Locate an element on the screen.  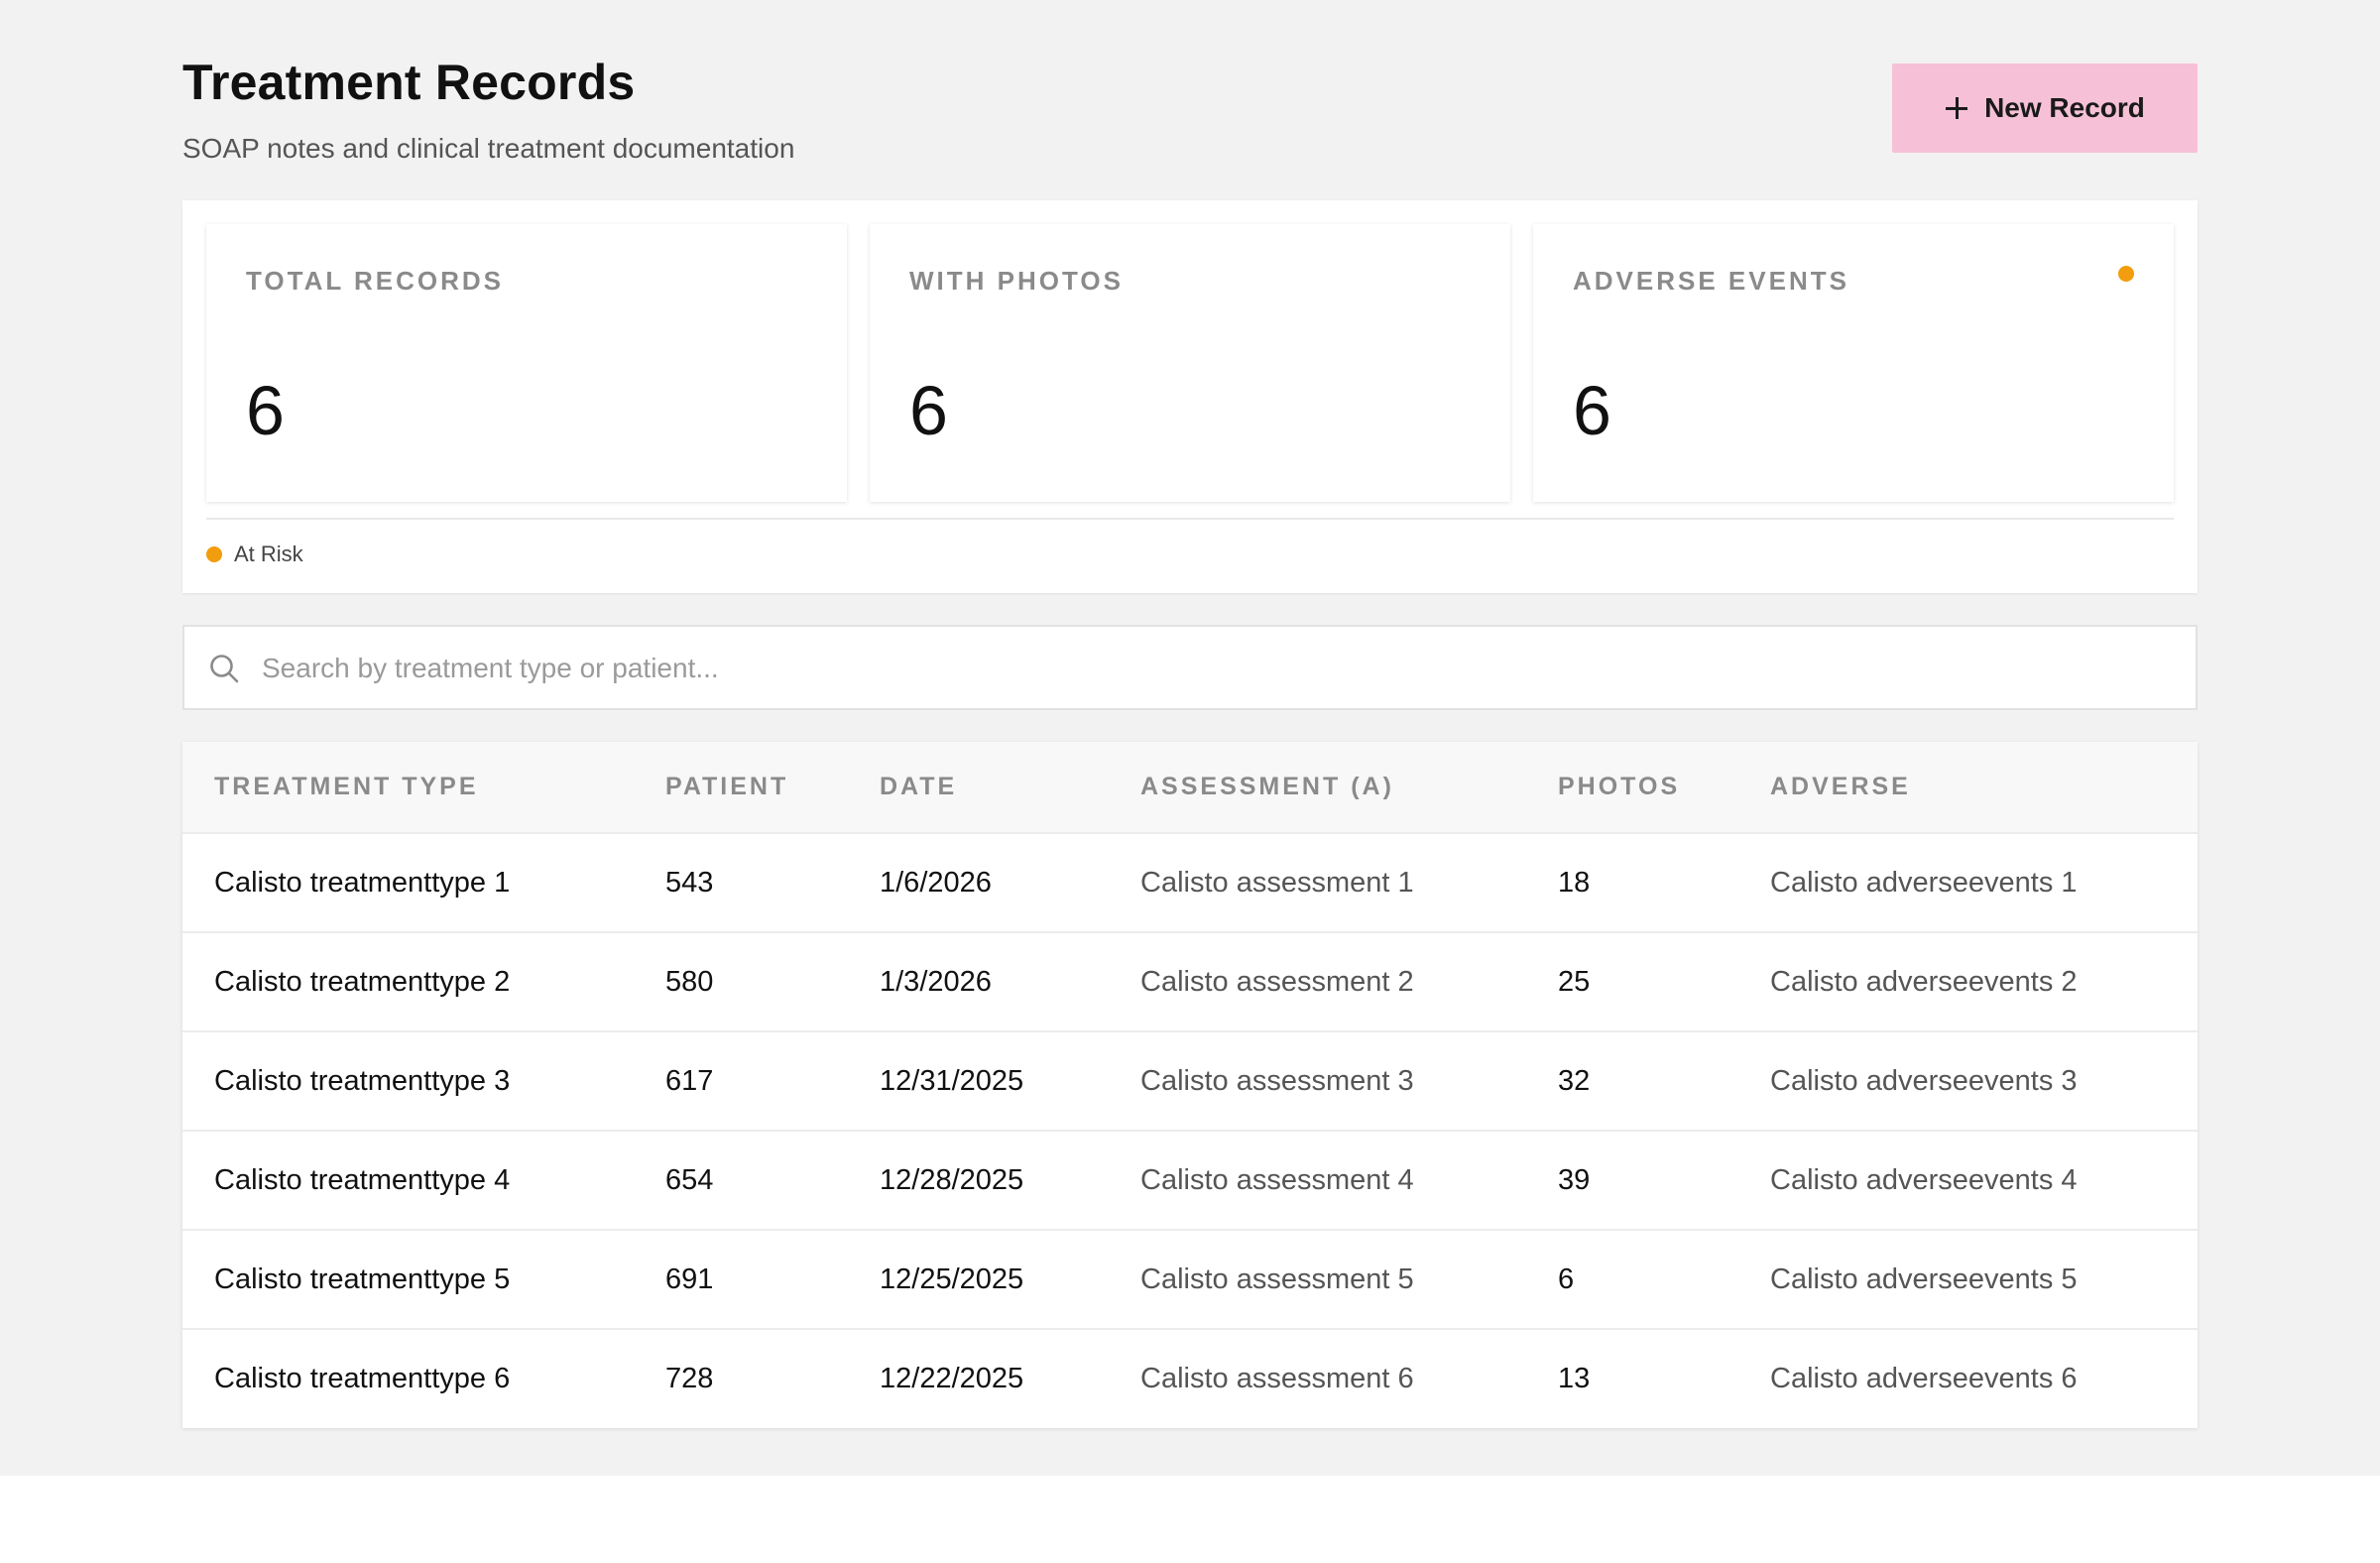
search-icon is located at coordinates (224, 669).